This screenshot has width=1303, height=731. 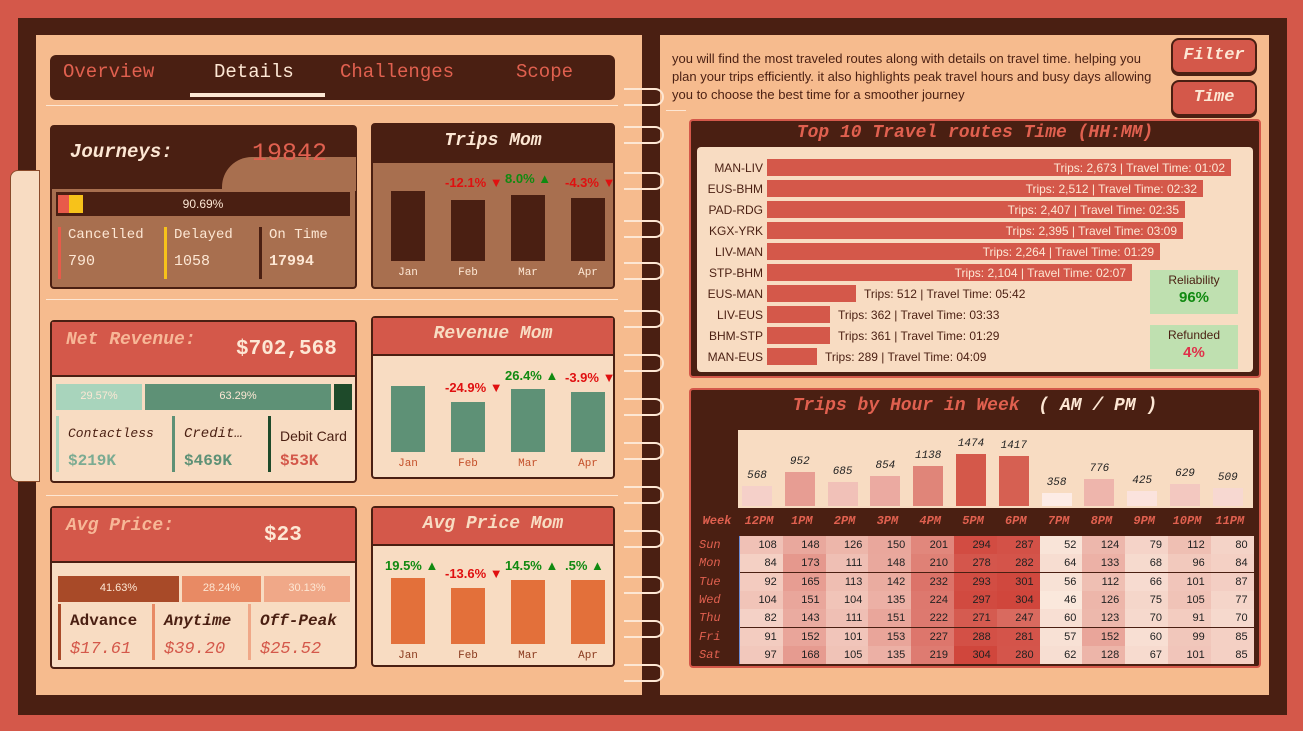 What do you see at coordinates (919, 315) in the screenshot?
I see `route-label: Trips: 362 | Travel Time: 03:33` at bounding box center [919, 315].